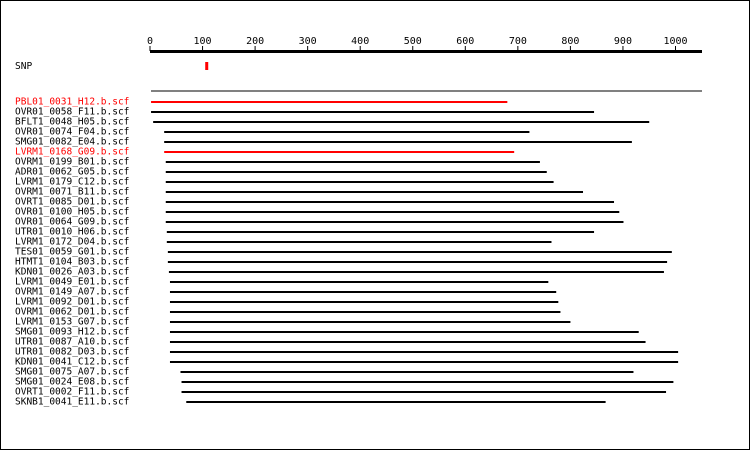 The image size is (750, 451). I want to click on read-row: KDN01_0026_A03.b.scf, so click(339, 272).